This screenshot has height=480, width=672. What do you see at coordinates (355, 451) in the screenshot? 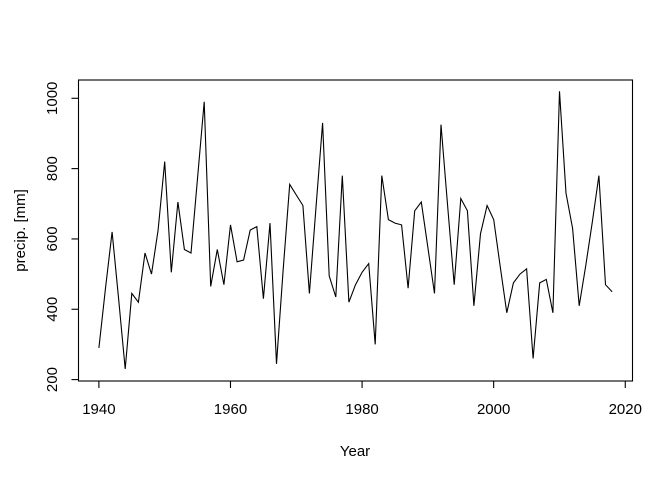
I see `x-axis-title: Year` at bounding box center [355, 451].